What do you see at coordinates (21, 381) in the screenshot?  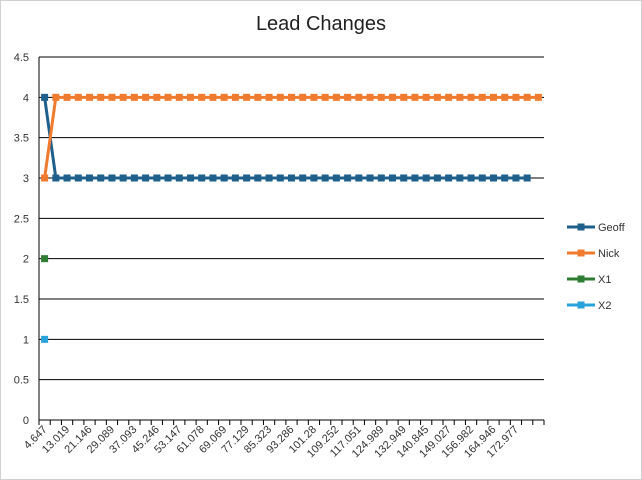 I see `y-tick-label: 0.5` at bounding box center [21, 381].